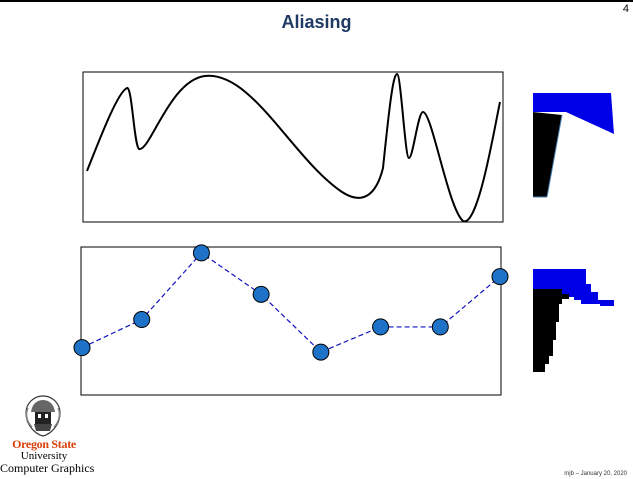  What do you see at coordinates (44, 456) in the screenshot?
I see `university-word: University` at bounding box center [44, 456].